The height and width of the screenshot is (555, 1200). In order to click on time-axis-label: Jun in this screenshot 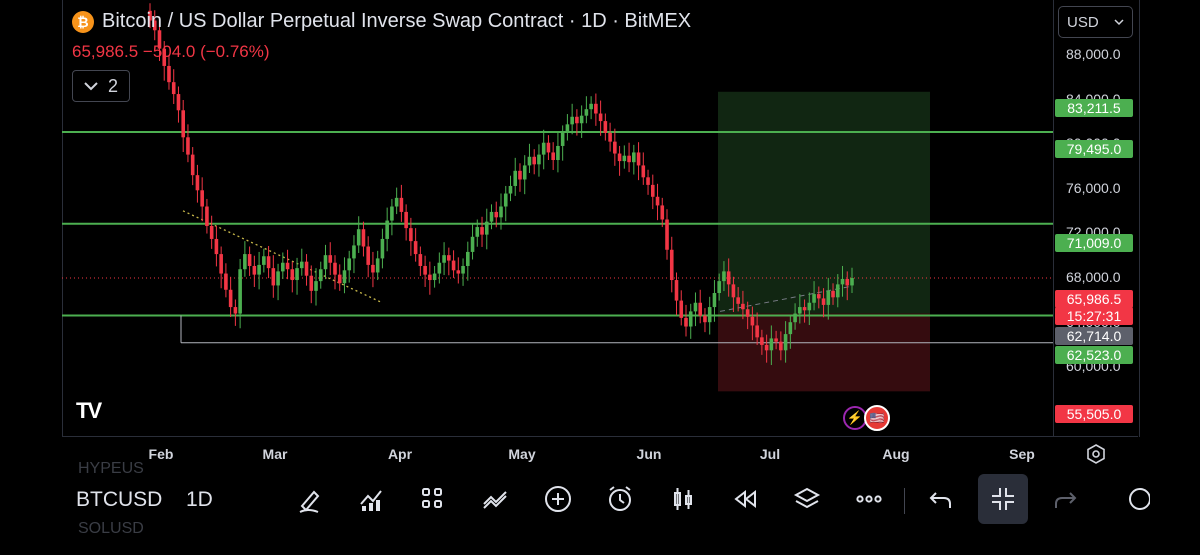, I will do `click(649, 454)`.